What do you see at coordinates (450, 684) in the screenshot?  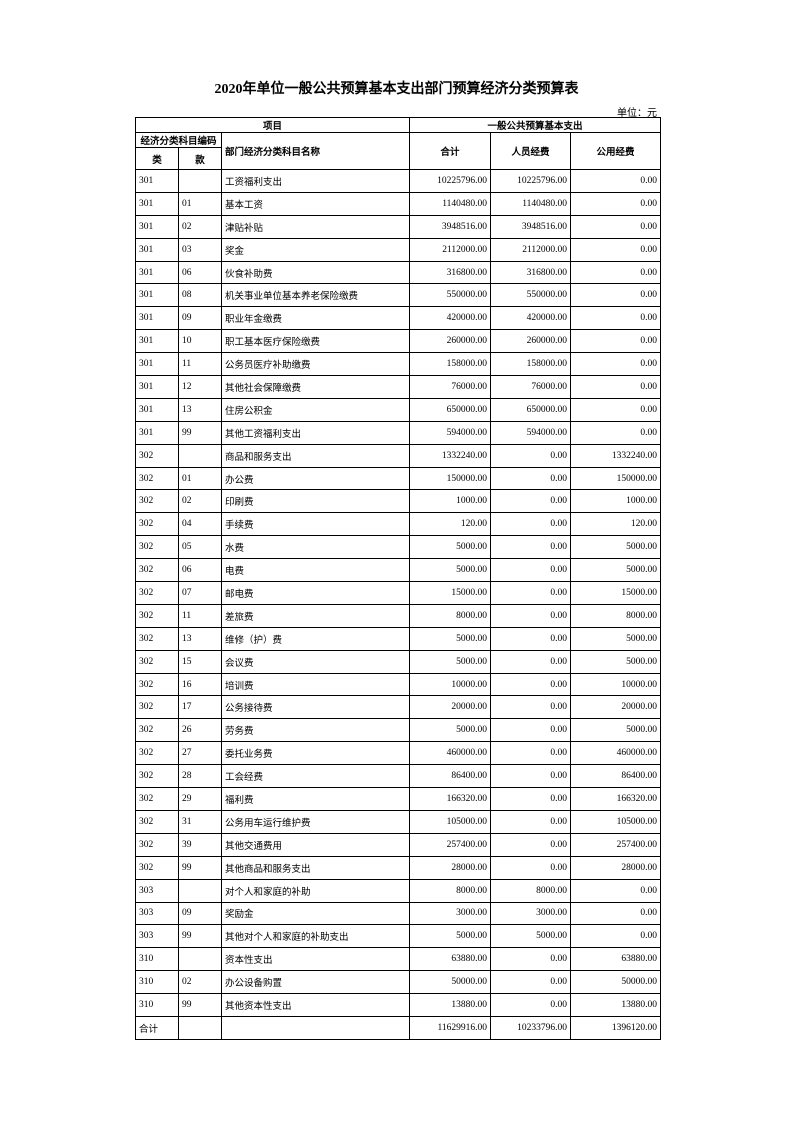 I see `table-cell: 10000.00` at bounding box center [450, 684].